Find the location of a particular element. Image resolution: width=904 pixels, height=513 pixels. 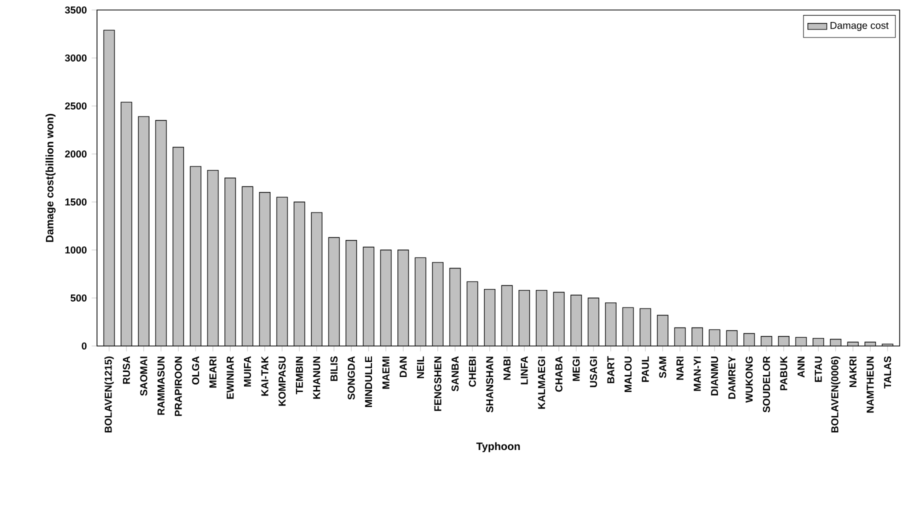

x-tick-label: PRAPIROON is located at coordinates (178, 386).